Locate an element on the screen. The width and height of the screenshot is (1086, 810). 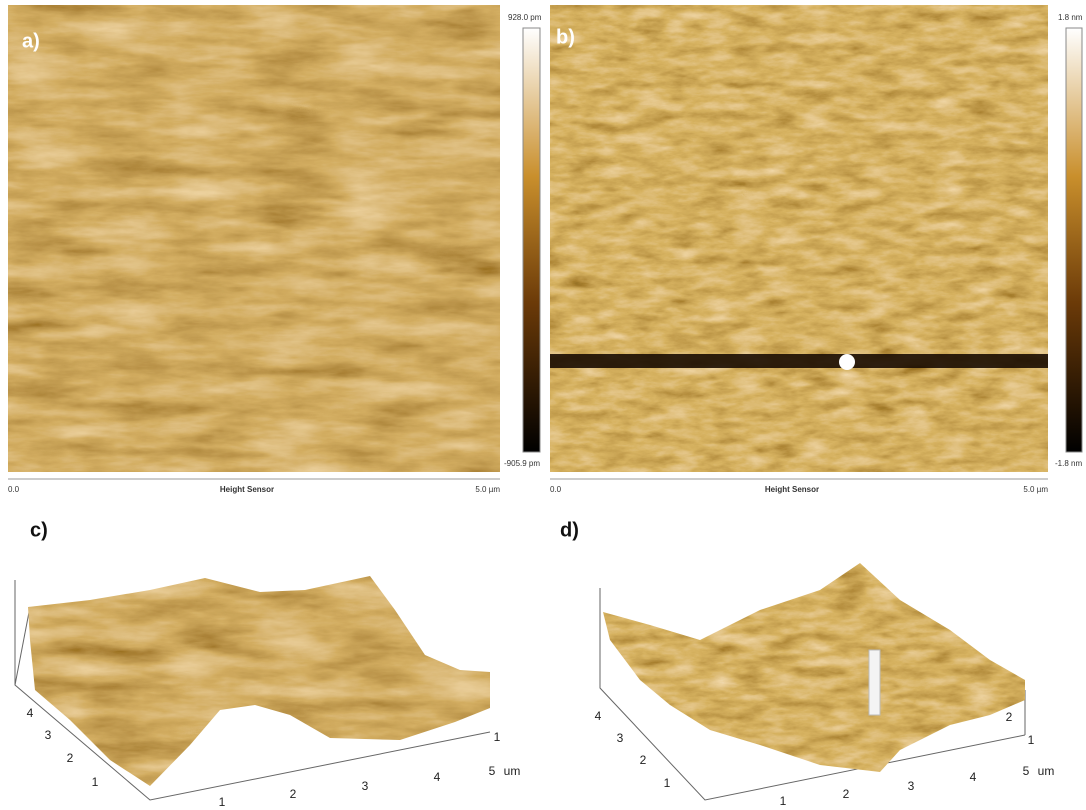
colorbar-max: 1.8 nm is located at coordinates (1070, 17).